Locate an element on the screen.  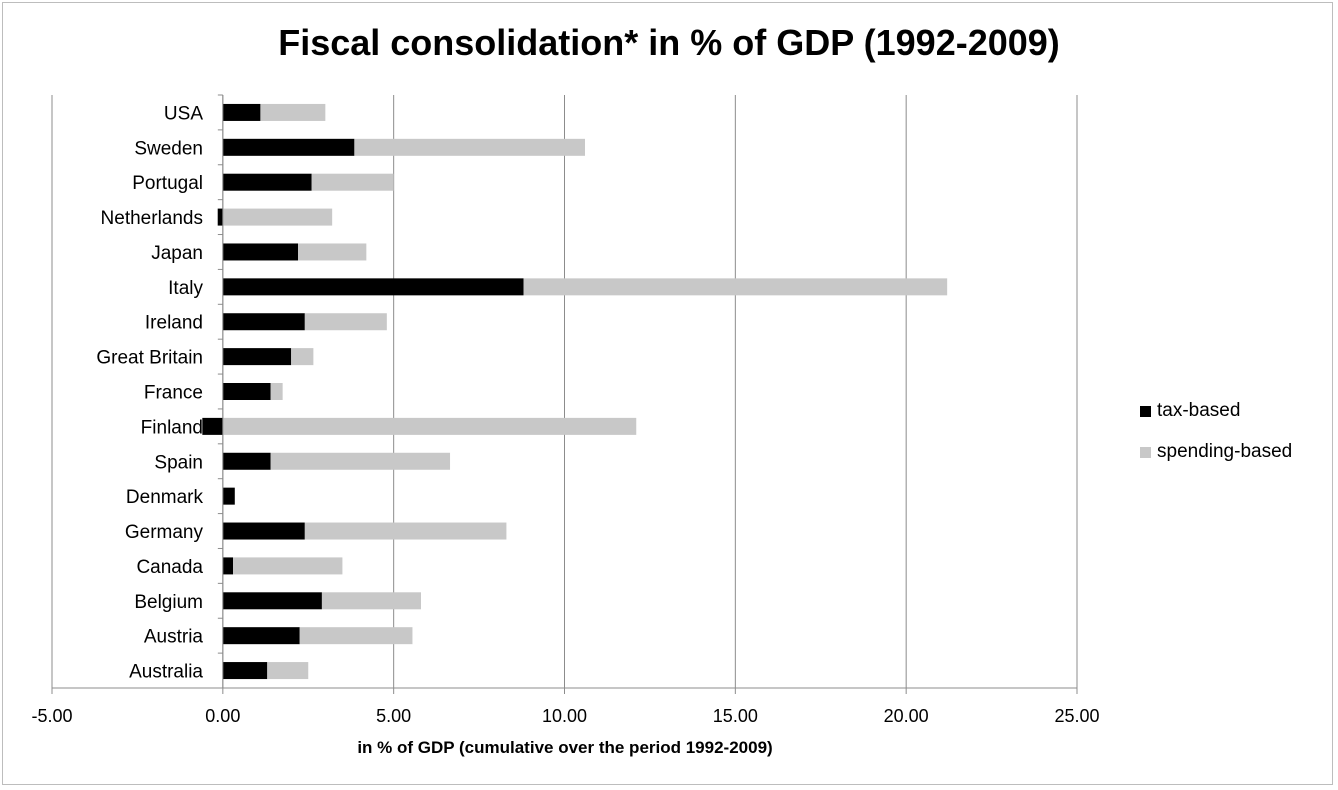
bar-tax-based-canada is located at coordinates (228, 566).